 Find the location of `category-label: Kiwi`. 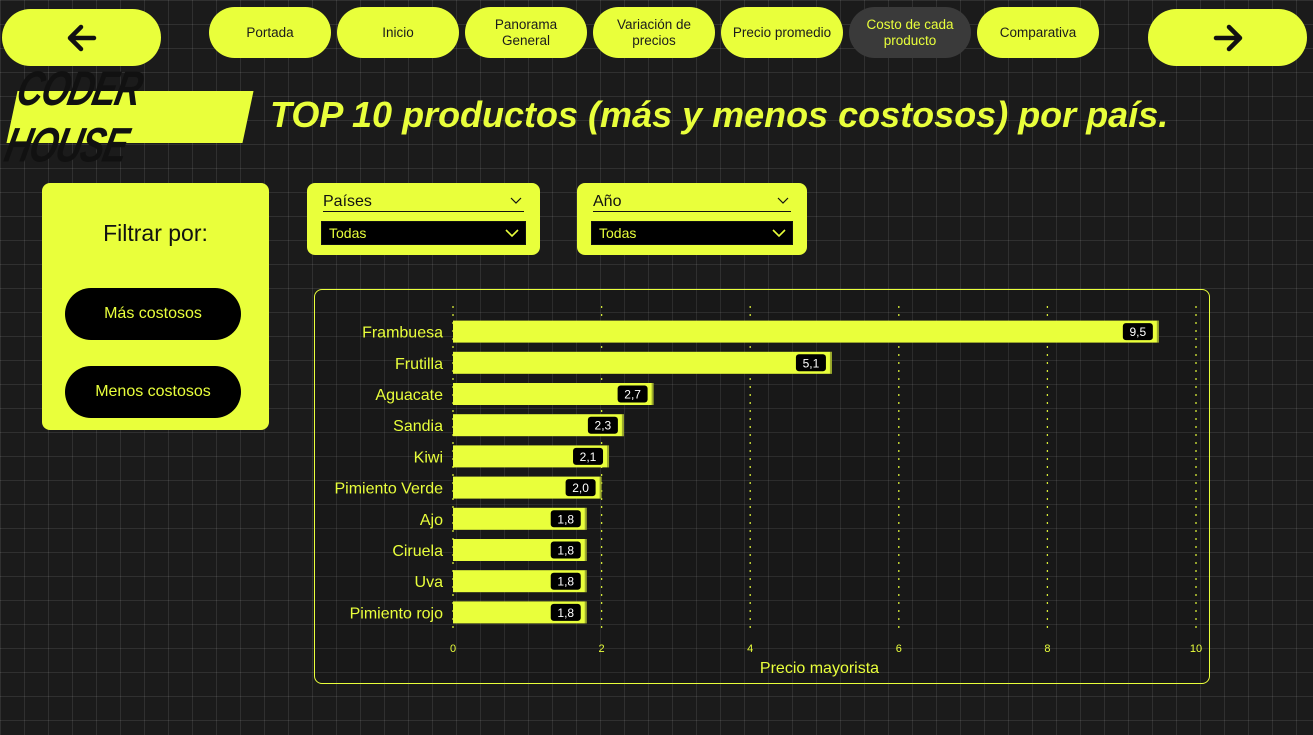

category-label: Kiwi is located at coordinates (428, 457).